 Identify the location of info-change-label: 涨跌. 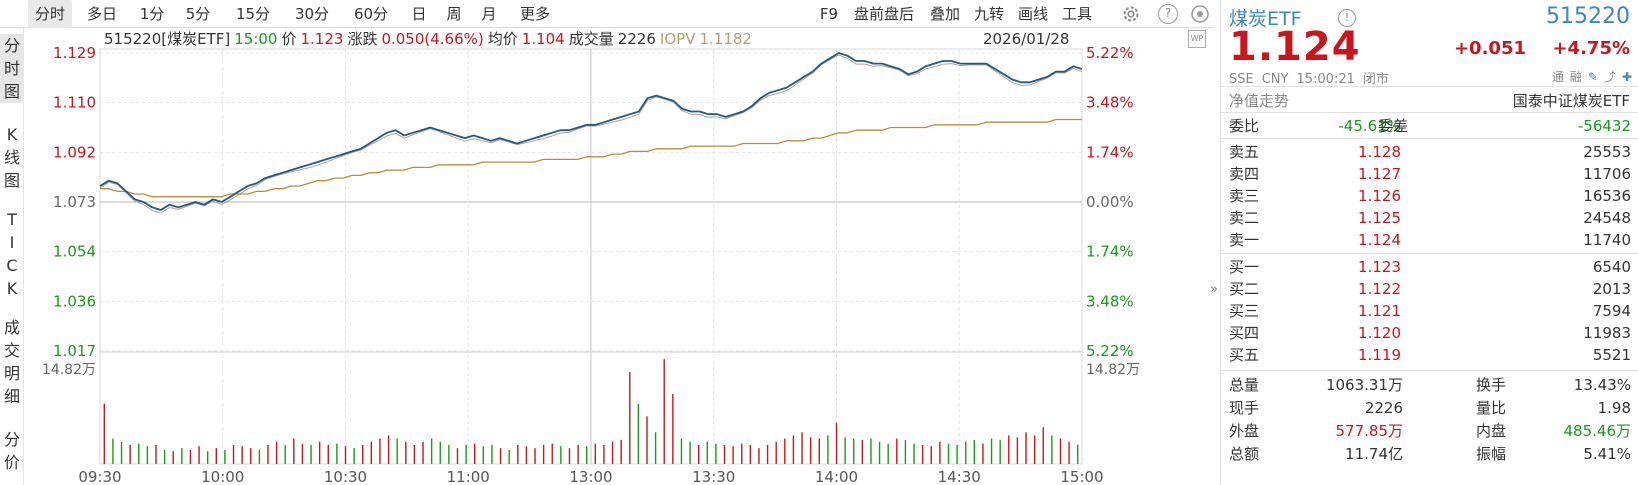
(362, 39).